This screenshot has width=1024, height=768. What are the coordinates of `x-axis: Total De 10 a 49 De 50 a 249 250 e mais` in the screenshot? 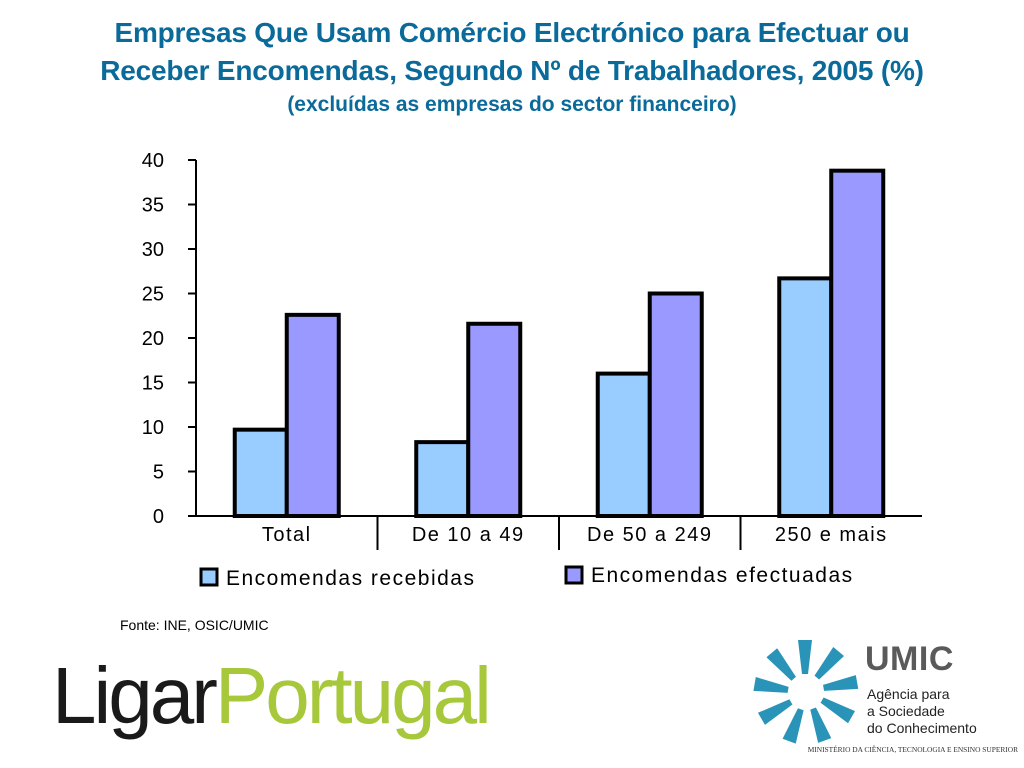 It's located at (559, 532).